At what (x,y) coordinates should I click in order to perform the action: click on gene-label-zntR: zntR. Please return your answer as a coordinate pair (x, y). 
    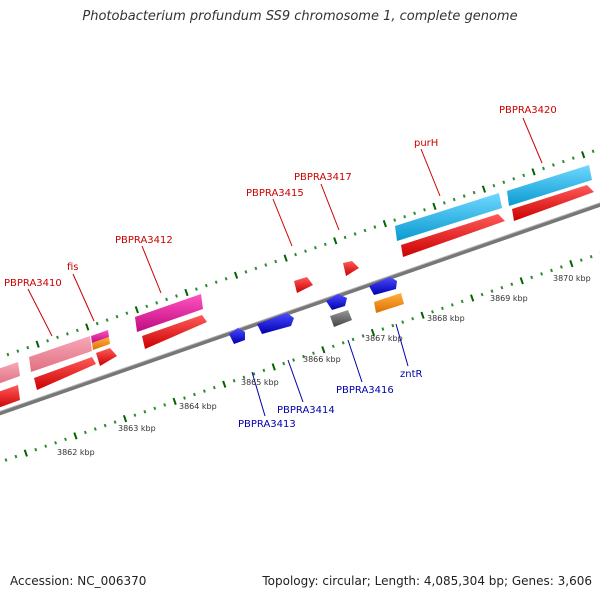
    Looking at the image, I should click on (411, 374).